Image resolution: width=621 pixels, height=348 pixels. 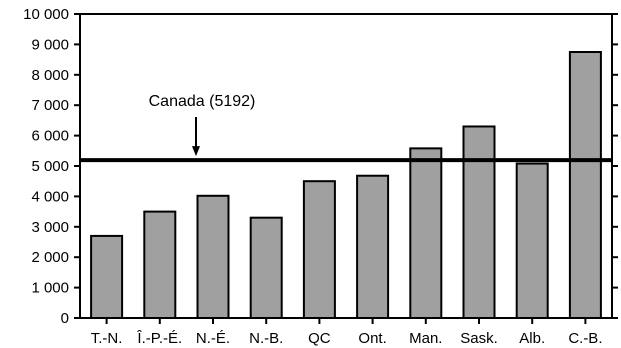 What do you see at coordinates (425, 338) in the screenshot?
I see `x-tick-label: Man.` at bounding box center [425, 338].